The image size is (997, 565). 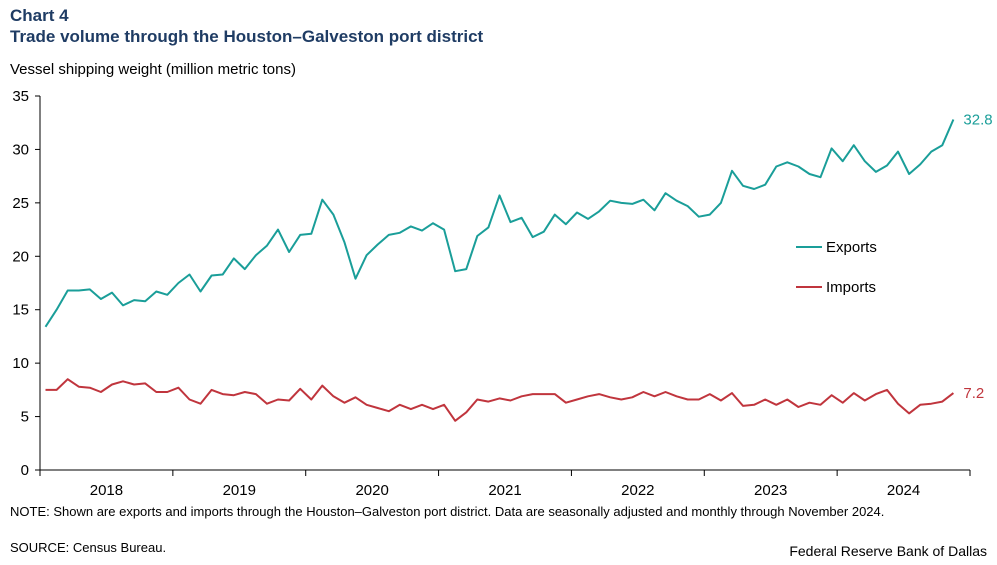 What do you see at coordinates (888, 551) in the screenshot?
I see `chart-credit: Federal Reserve Bank of Dallas` at bounding box center [888, 551].